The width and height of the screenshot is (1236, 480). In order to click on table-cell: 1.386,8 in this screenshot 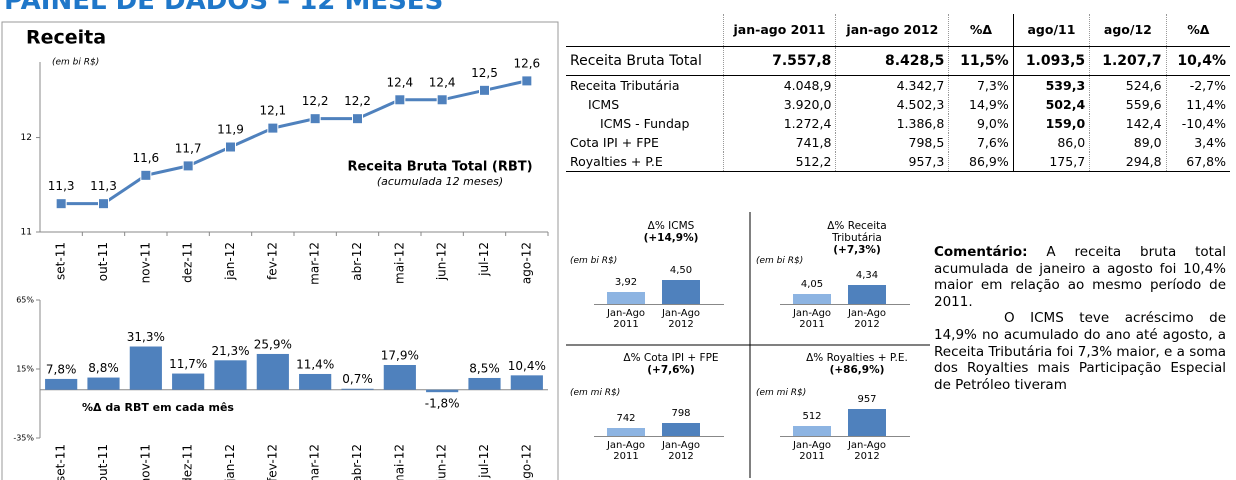, I will do `click(892, 123)`.